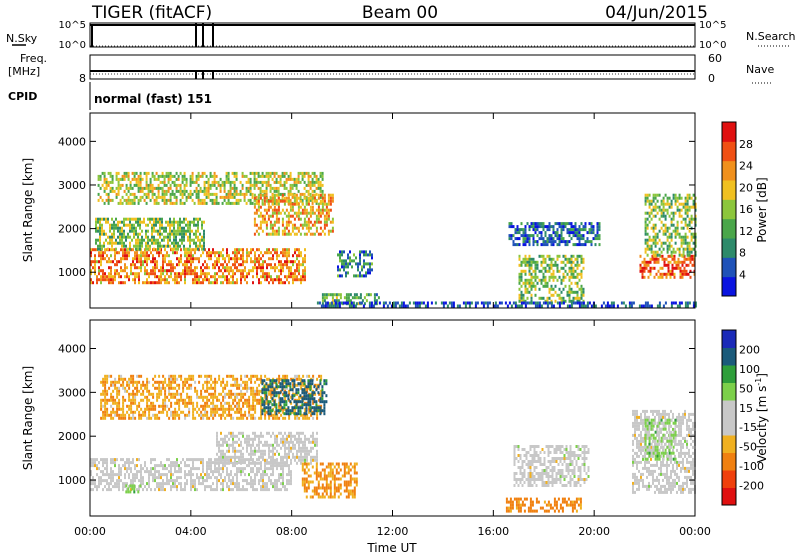 This screenshot has width=800, height=554. I want to click on data-cell-near-range-echo, so click(362, 301).